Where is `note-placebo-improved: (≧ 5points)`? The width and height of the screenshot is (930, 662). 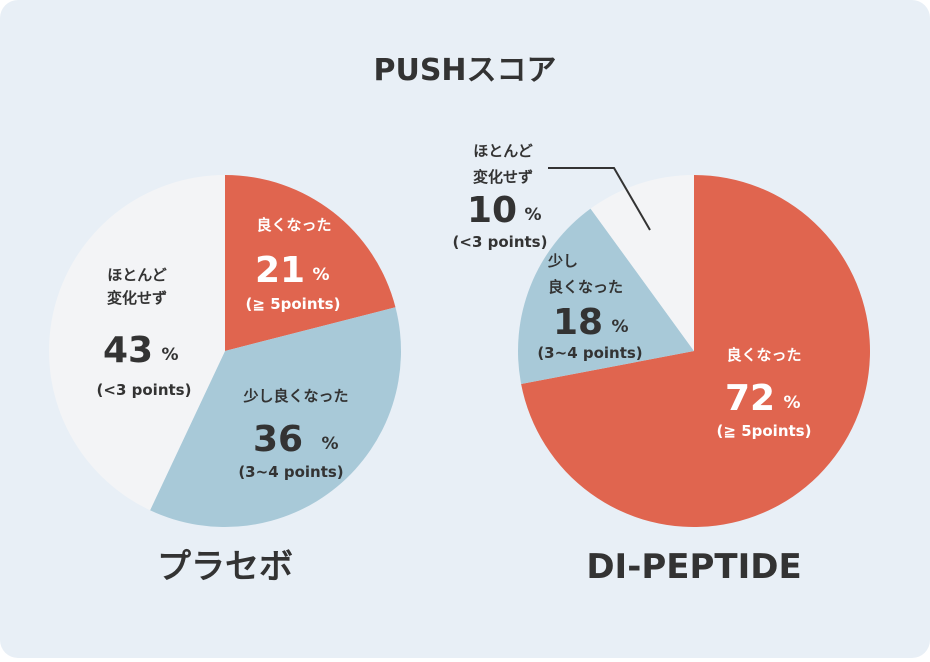 note-placebo-improved: (≧ 5points) is located at coordinates (293, 304).